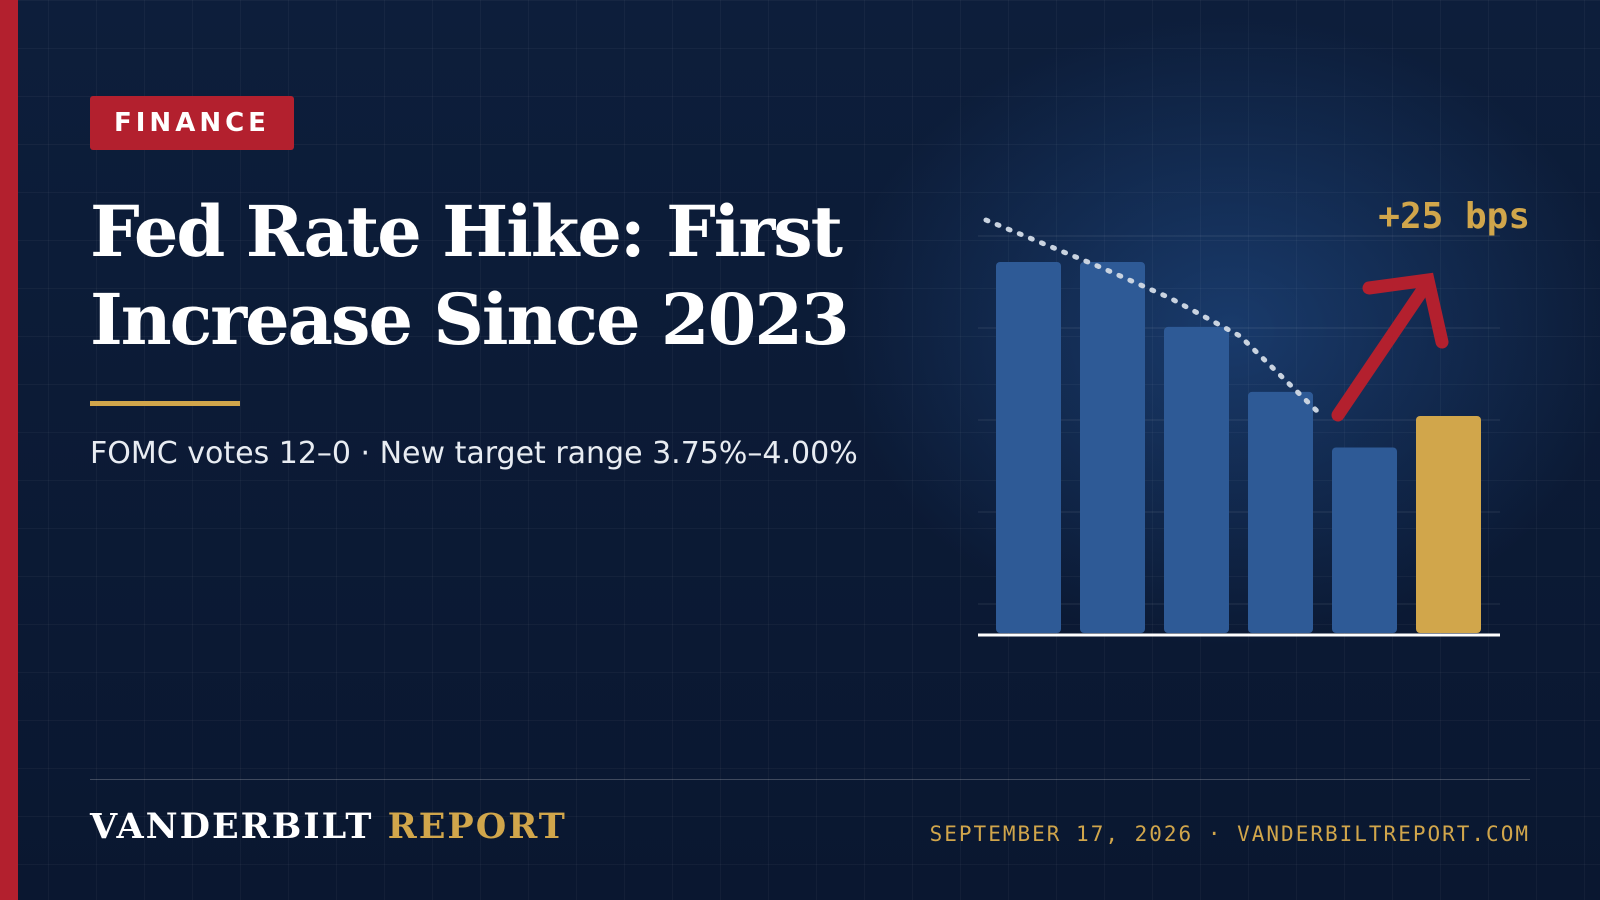  Describe the element at coordinates (192, 123) in the screenshot. I see `category-tag: FINANCE` at that location.